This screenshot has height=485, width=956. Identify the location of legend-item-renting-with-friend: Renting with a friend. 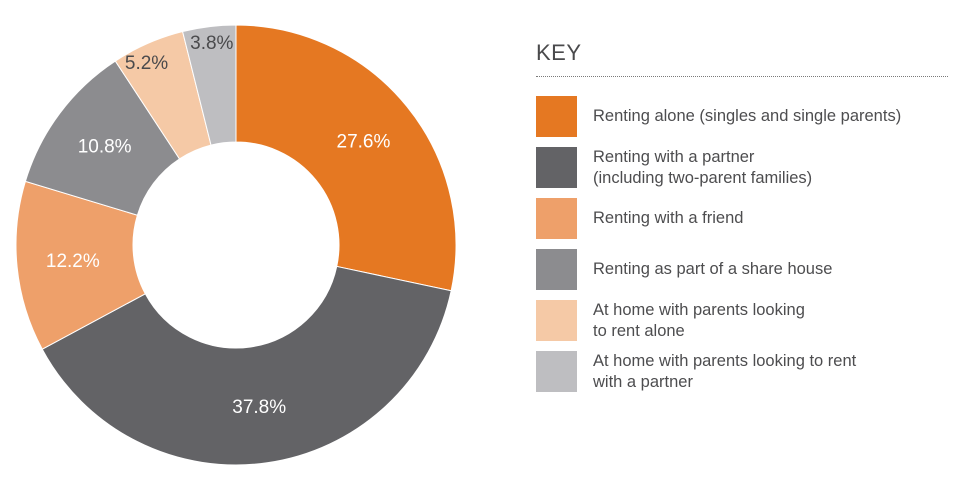
(742, 218).